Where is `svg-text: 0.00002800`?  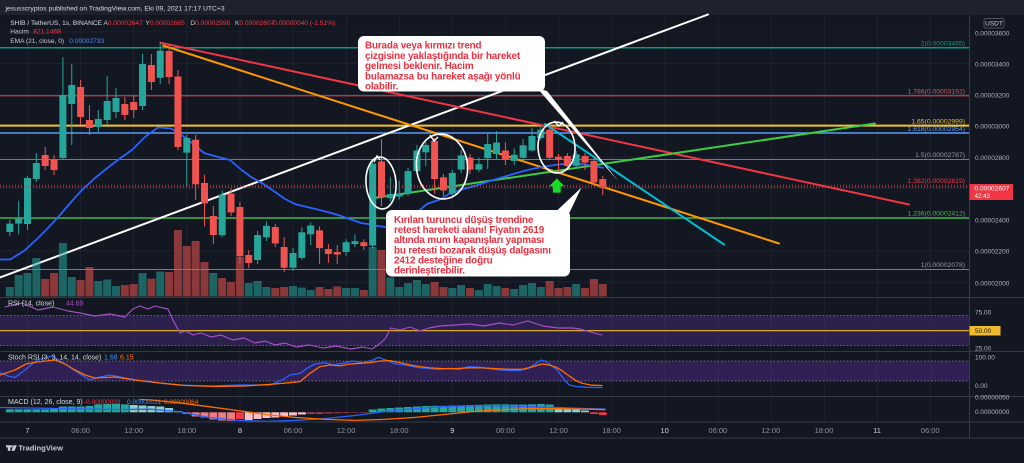
svg-text: 0.00002800 is located at coordinates (992, 158).